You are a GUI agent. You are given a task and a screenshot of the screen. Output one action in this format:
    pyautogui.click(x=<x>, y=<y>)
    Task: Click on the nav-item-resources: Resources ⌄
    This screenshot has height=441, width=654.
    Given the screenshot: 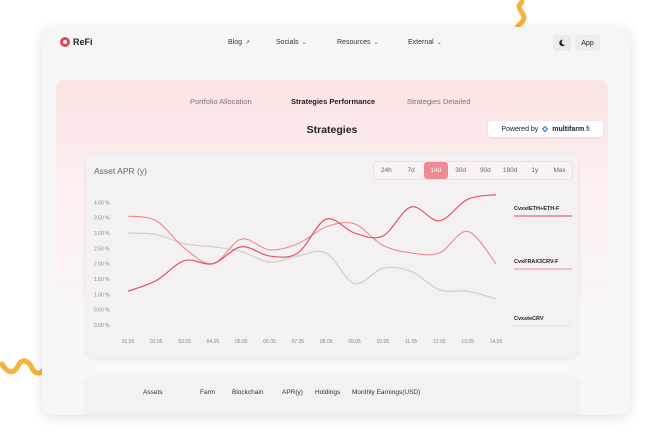 What is the action you would take?
    pyautogui.click(x=358, y=42)
    